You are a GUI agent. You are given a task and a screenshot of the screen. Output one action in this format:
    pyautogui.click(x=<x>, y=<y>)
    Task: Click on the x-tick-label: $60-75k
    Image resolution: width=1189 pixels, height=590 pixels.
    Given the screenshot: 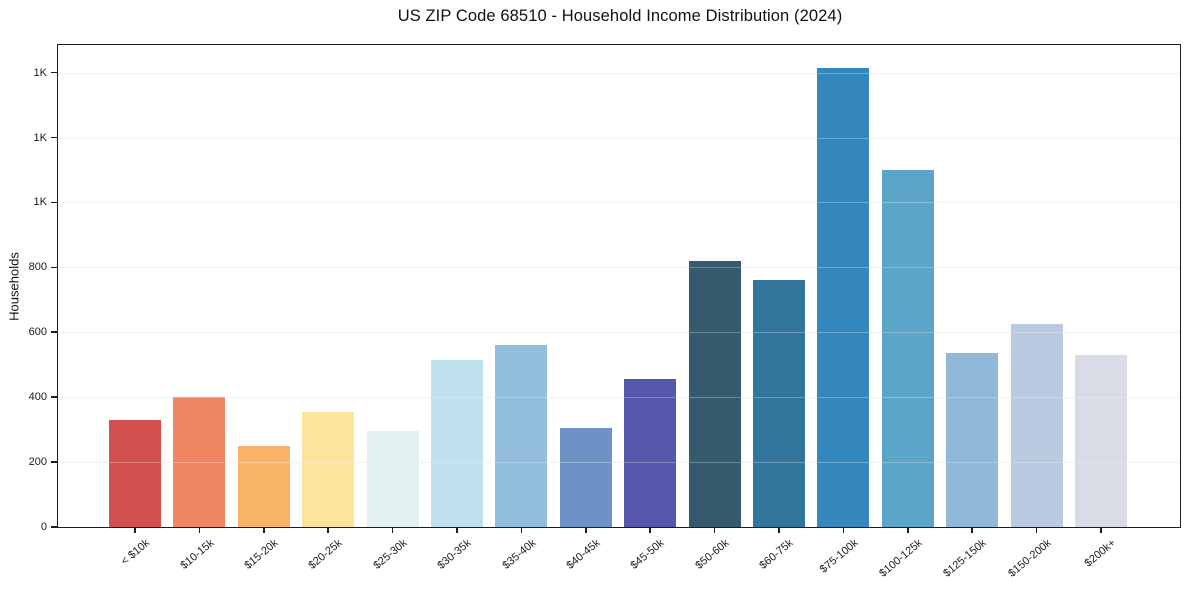 What is the action you would take?
    pyautogui.click(x=776, y=554)
    